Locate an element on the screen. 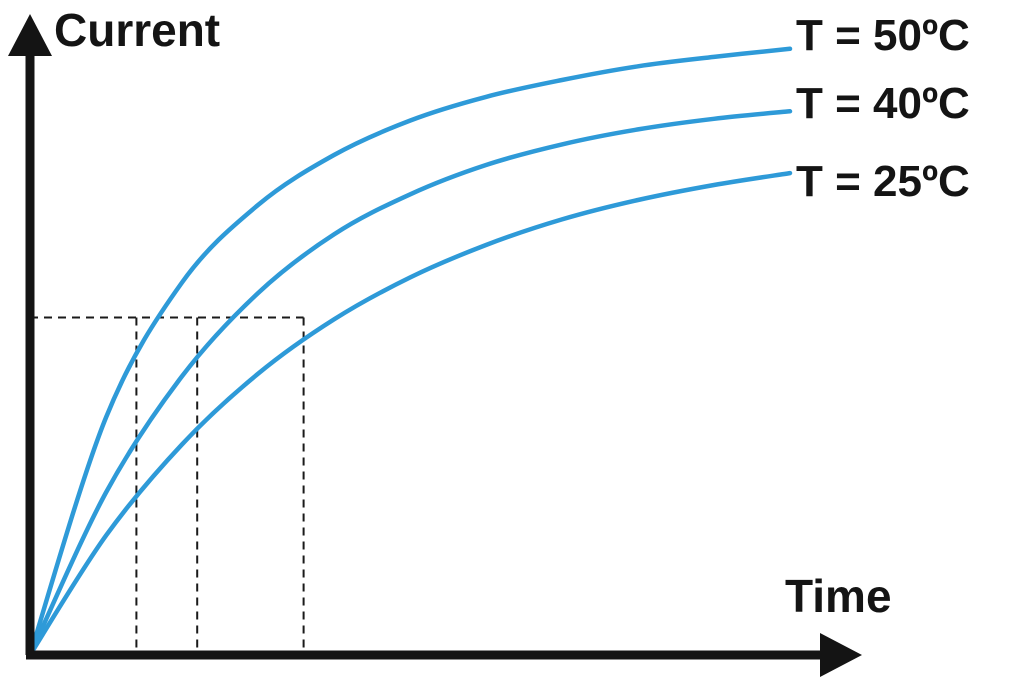 The height and width of the screenshot is (680, 1032). x-axis-title: Time is located at coordinates (838, 596).